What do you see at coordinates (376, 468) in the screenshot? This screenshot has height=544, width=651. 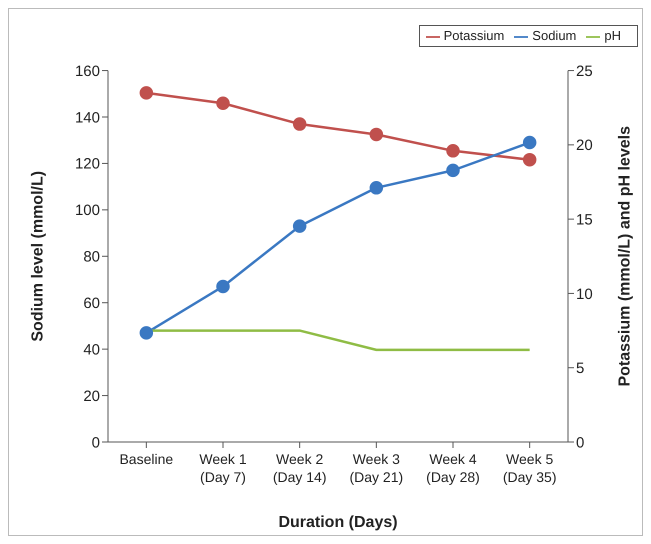 I see `x-tick-label: Week 3 (Day 21)` at bounding box center [376, 468].